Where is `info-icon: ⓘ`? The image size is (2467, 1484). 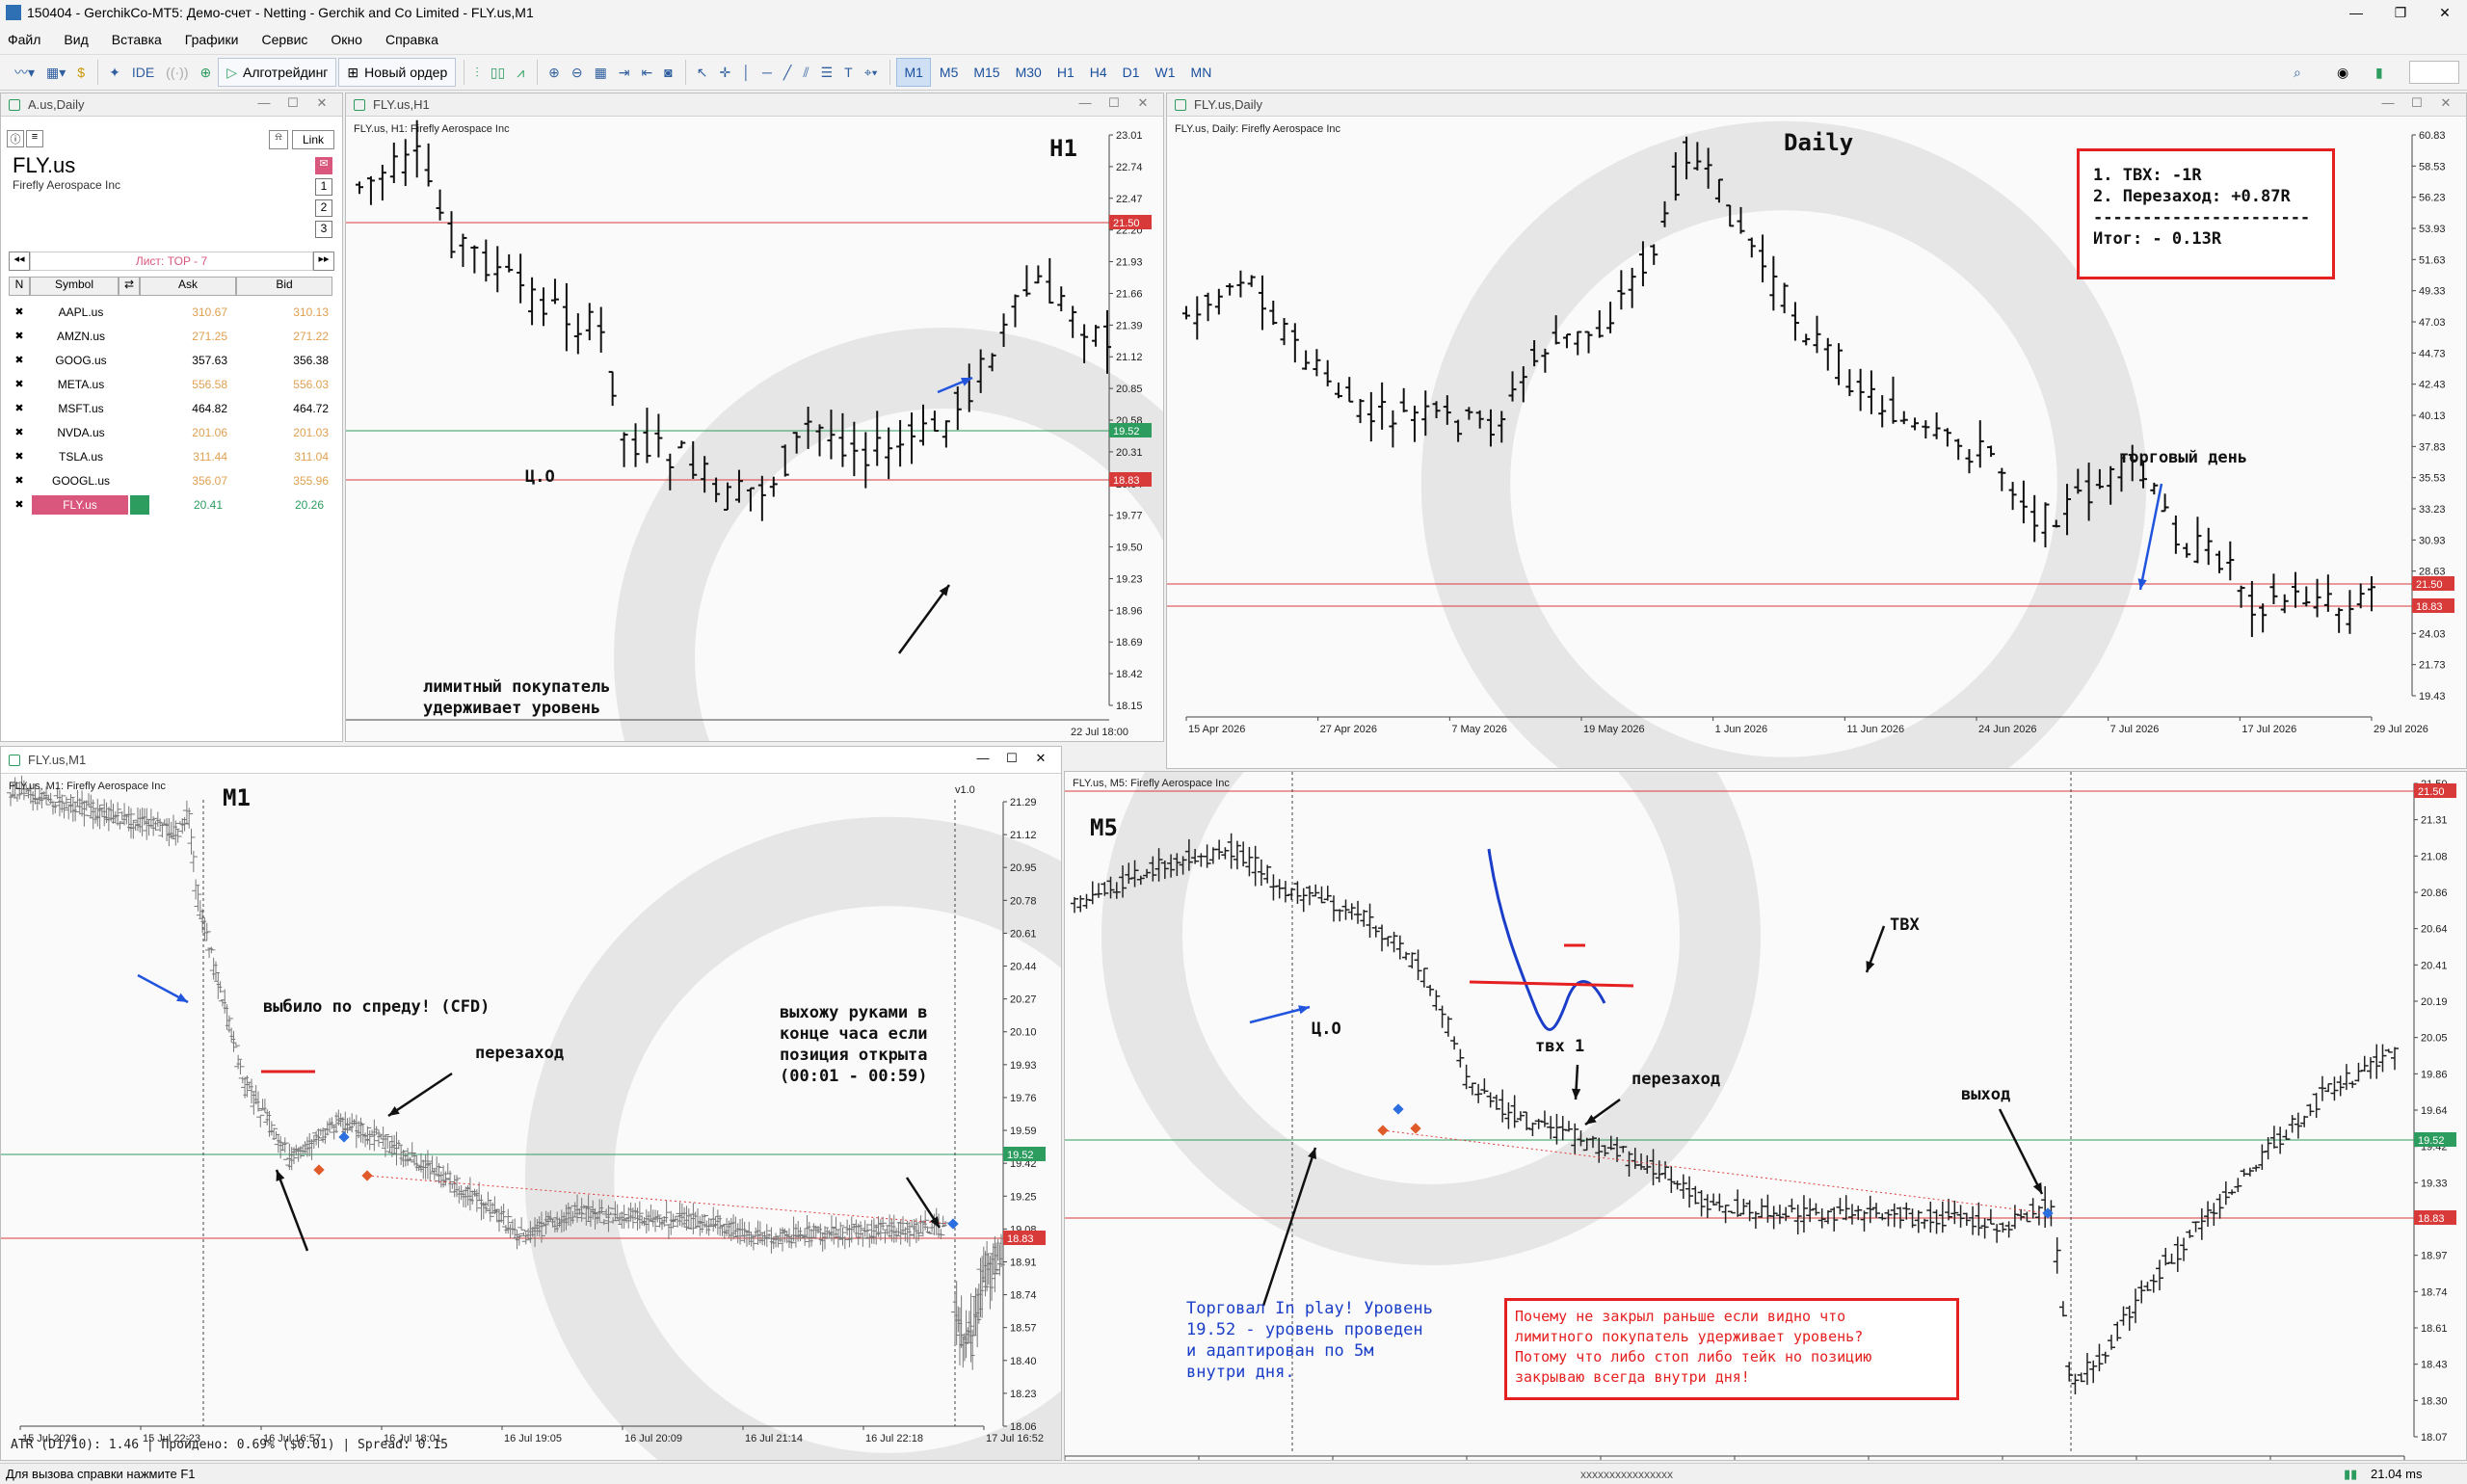 info-icon: ⓘ is located at coordinates (15, 138).